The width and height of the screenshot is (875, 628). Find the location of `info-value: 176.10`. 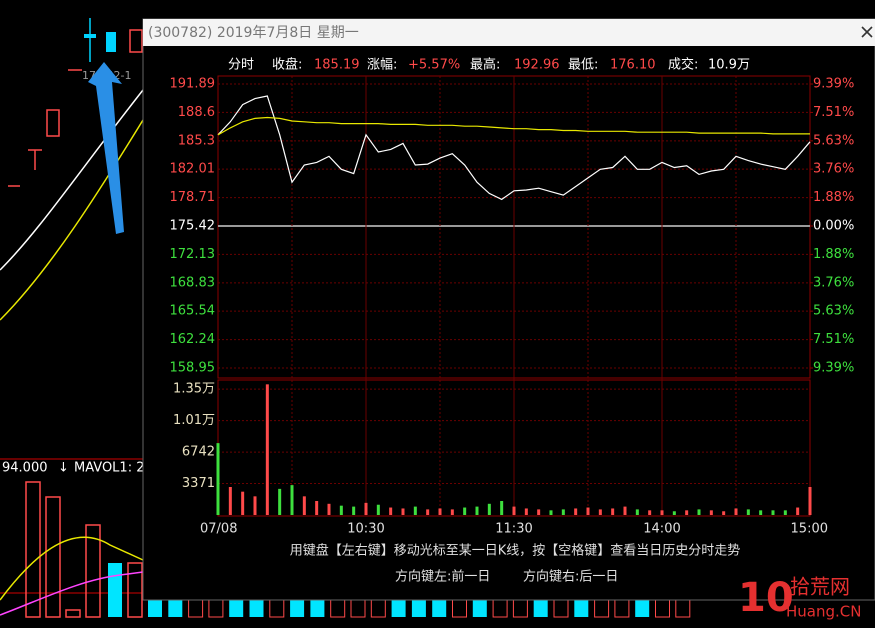

info-value: 176.10 is located at coordinates (633, 65).